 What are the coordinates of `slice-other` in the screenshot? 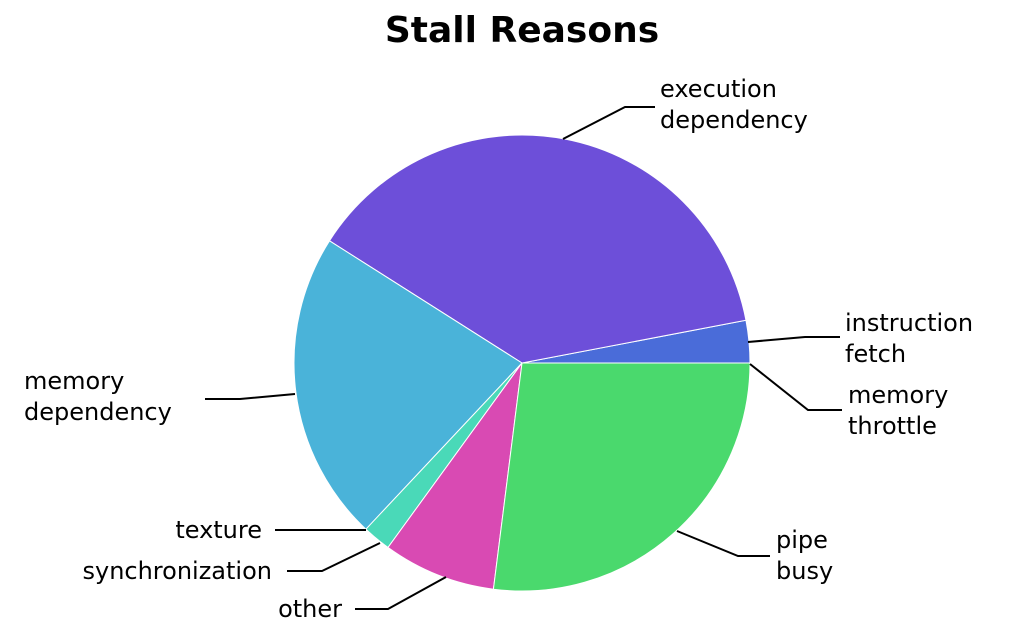 It's located at (455, 476).